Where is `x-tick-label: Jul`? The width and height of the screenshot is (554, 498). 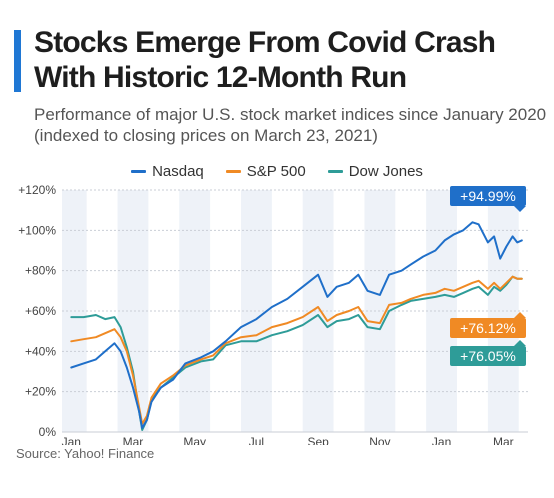
x-tick-label: Jul is located at coordinates (256, 440).